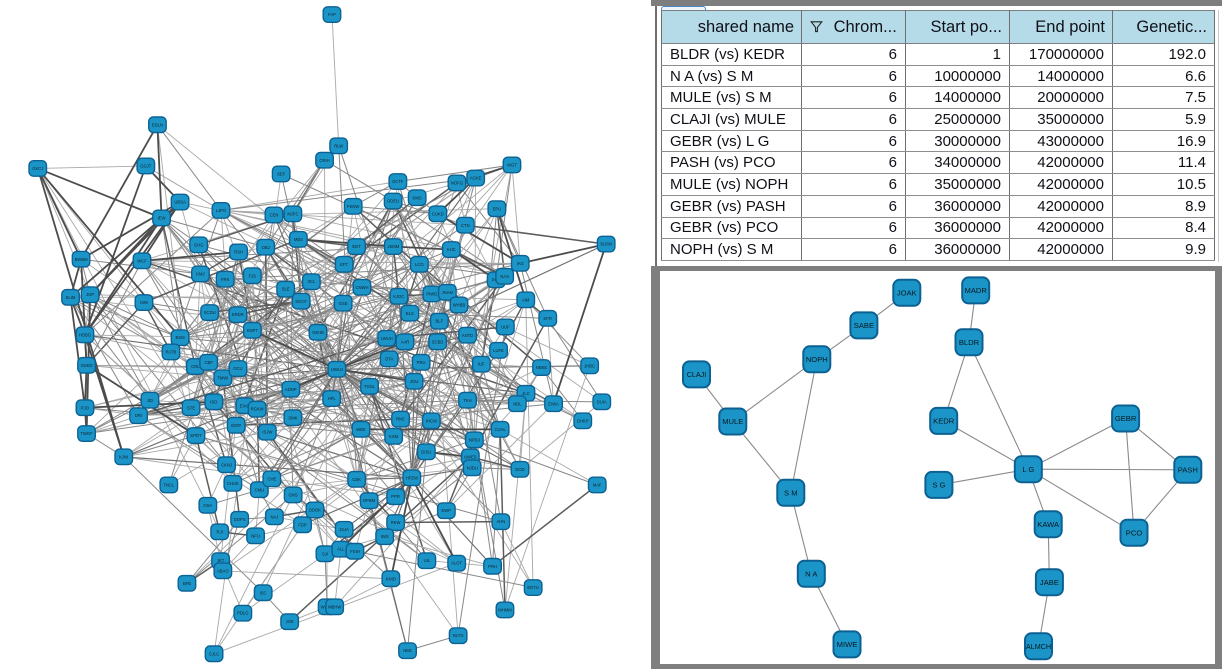 Image resolution: width=1222 pixels, height=669 pixels. Describe the element at coordinates (301, 301) in the screenshot. I see `svg-text: SGCF` at that location.